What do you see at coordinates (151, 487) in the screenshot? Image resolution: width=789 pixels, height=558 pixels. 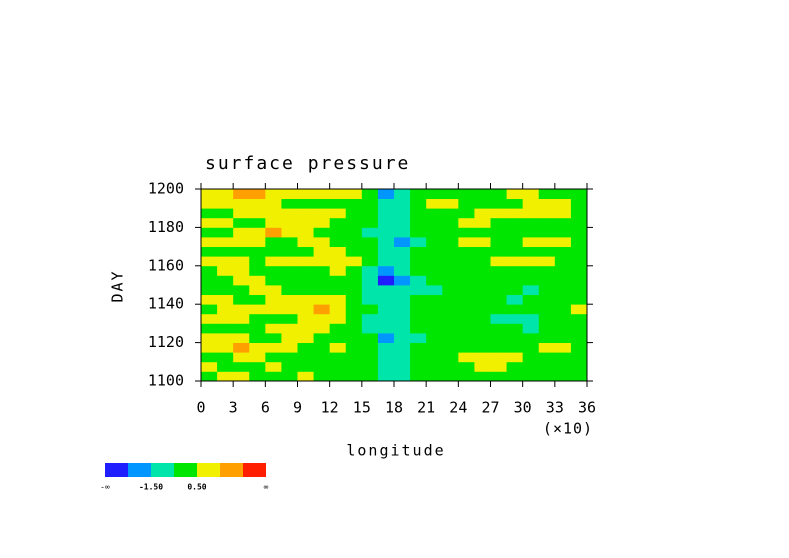 I see `colorbar-label: -1.50` at bounding box center [151, 487].